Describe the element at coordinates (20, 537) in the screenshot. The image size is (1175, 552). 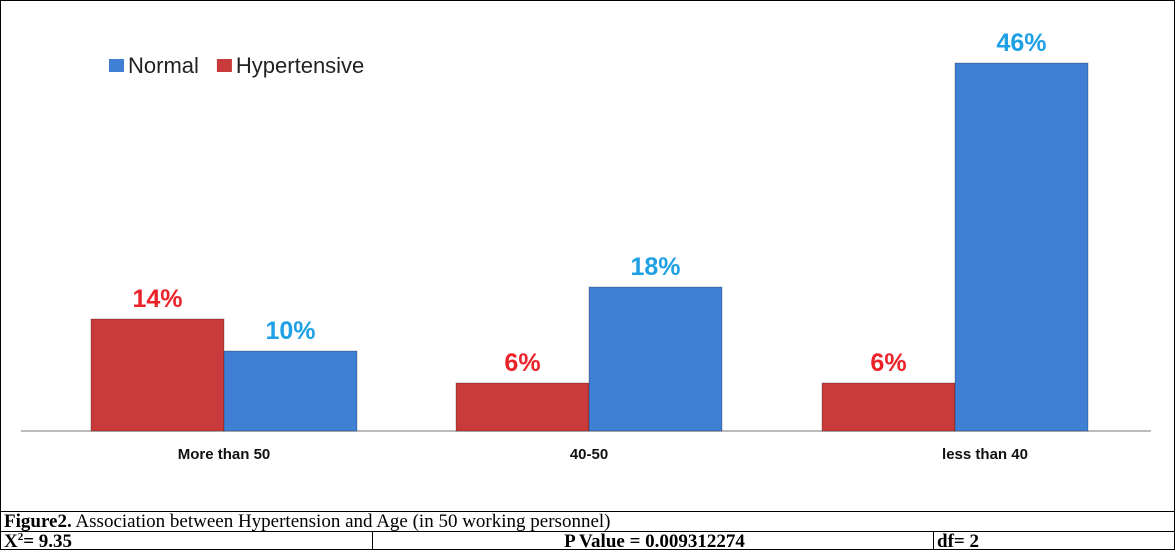
I see `chi-superscript: 2` at that location.